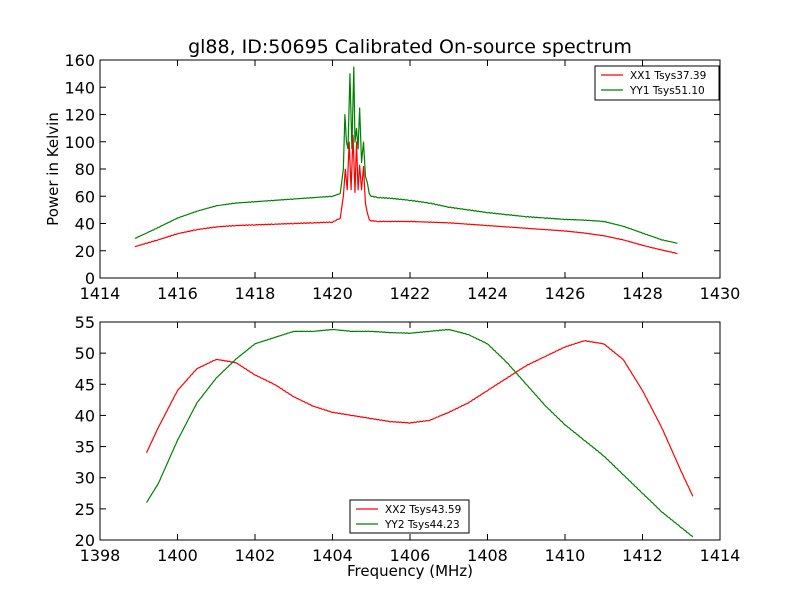 This screenshot has height=600, width=800. Describe the element at coordinates (720, 293) in the screenshot. I see `x-tick-label: 1430` at that location.